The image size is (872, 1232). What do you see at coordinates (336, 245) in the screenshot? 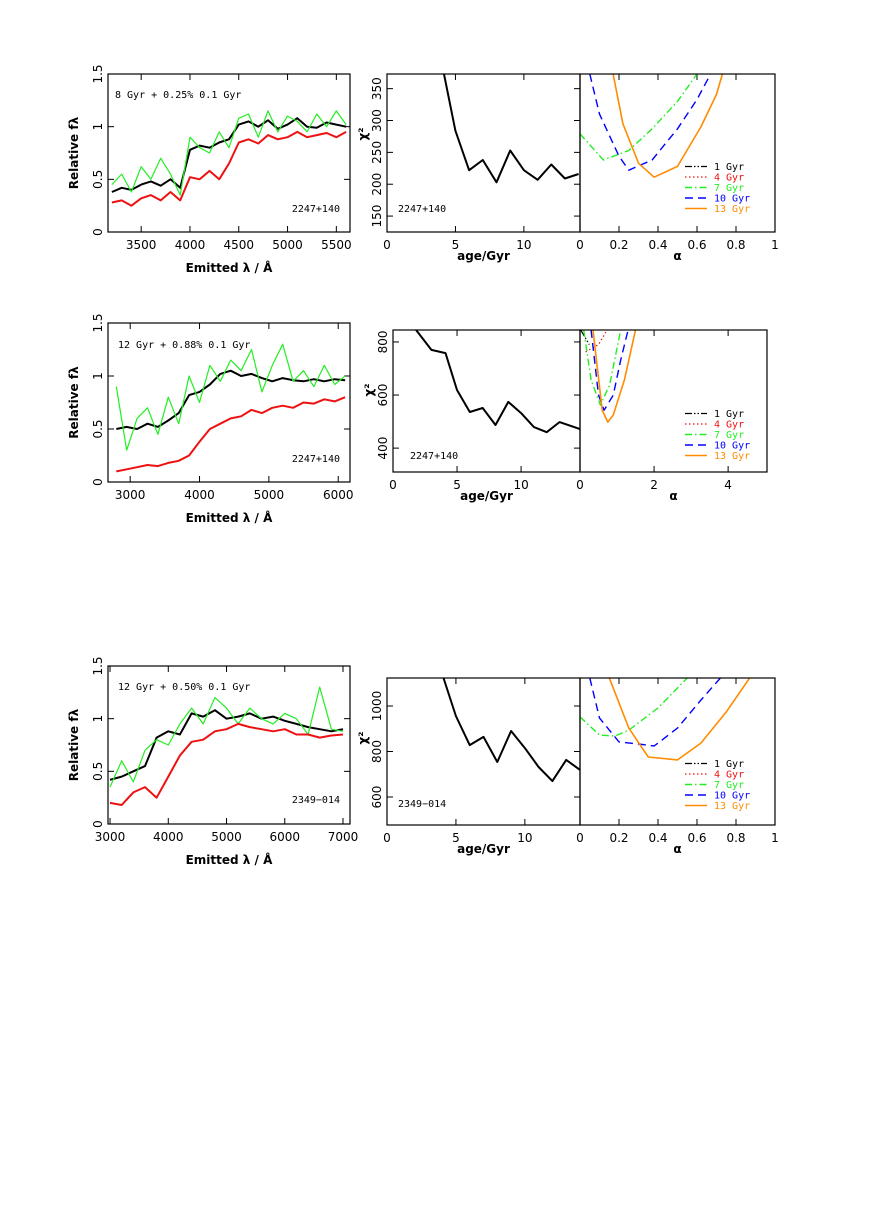
I see `x-tick-label: 5500` at bounding box center [336, 245].